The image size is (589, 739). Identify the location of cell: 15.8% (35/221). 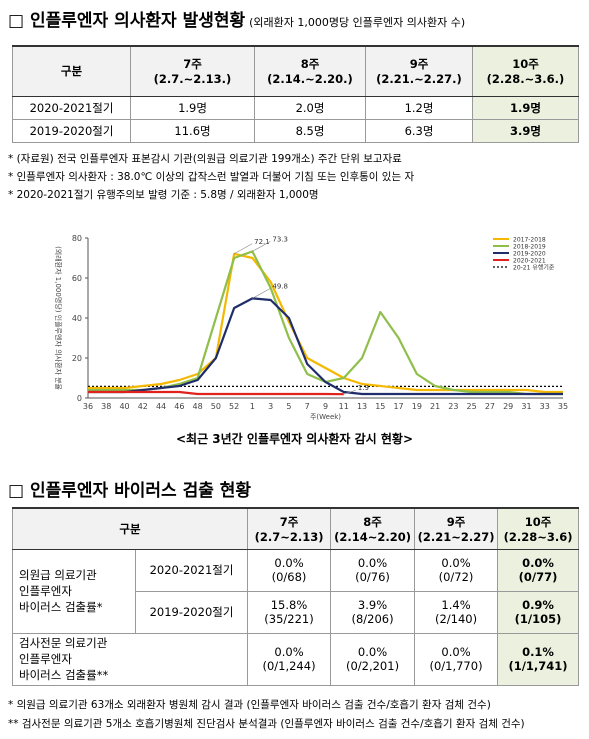
(289, 612).